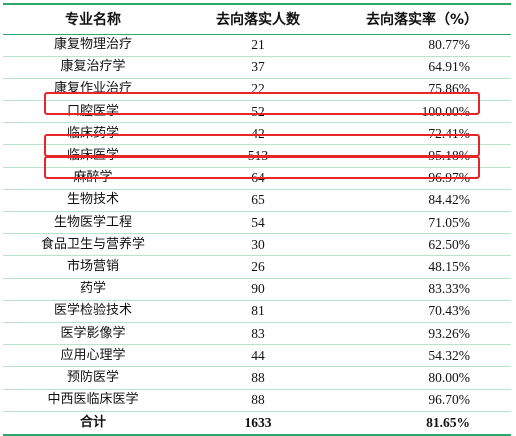  Describe the element at coordinates (93, 178) in the screenshot. I see `major-name: 麻醉学` at that location.